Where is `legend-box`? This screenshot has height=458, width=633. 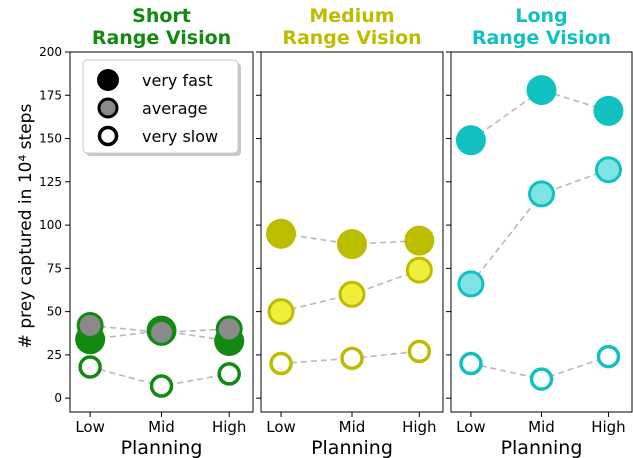 legend-box is located at coordinates (160, 106).